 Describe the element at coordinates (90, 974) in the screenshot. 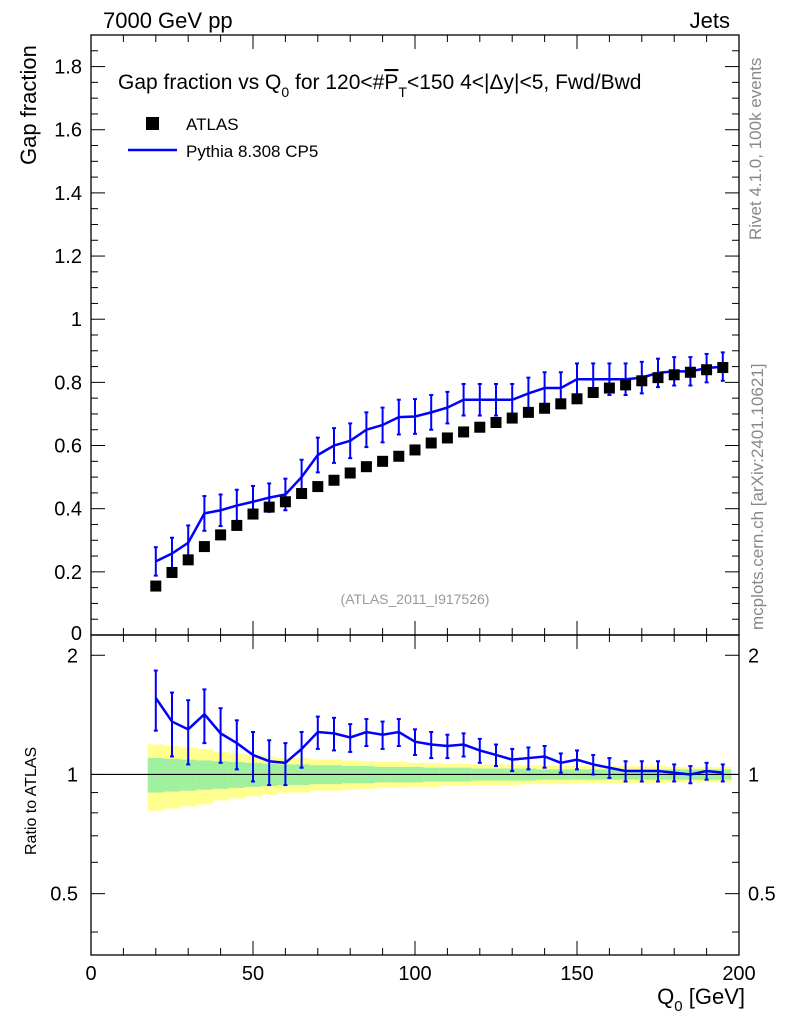

I see `x-tick-label: 0` at that location.